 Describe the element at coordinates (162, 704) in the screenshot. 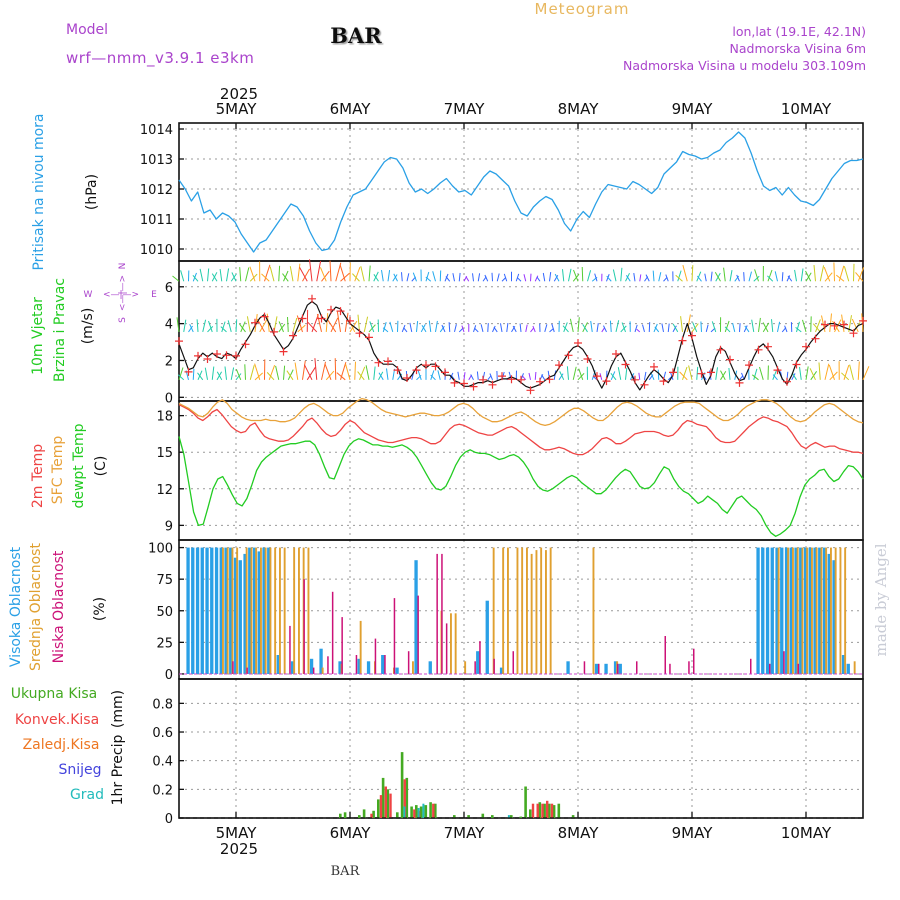

I see `y-tick-label: 0.8` at that location.